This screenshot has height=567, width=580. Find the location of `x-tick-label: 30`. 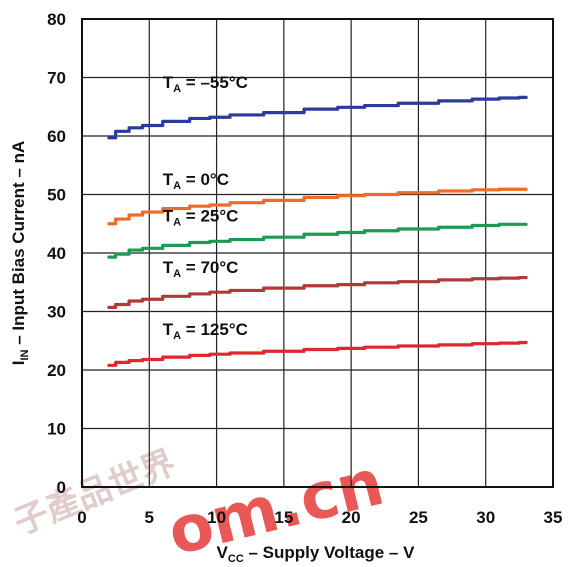

x-tick-label: 30 is located at coordinates (485, 517).